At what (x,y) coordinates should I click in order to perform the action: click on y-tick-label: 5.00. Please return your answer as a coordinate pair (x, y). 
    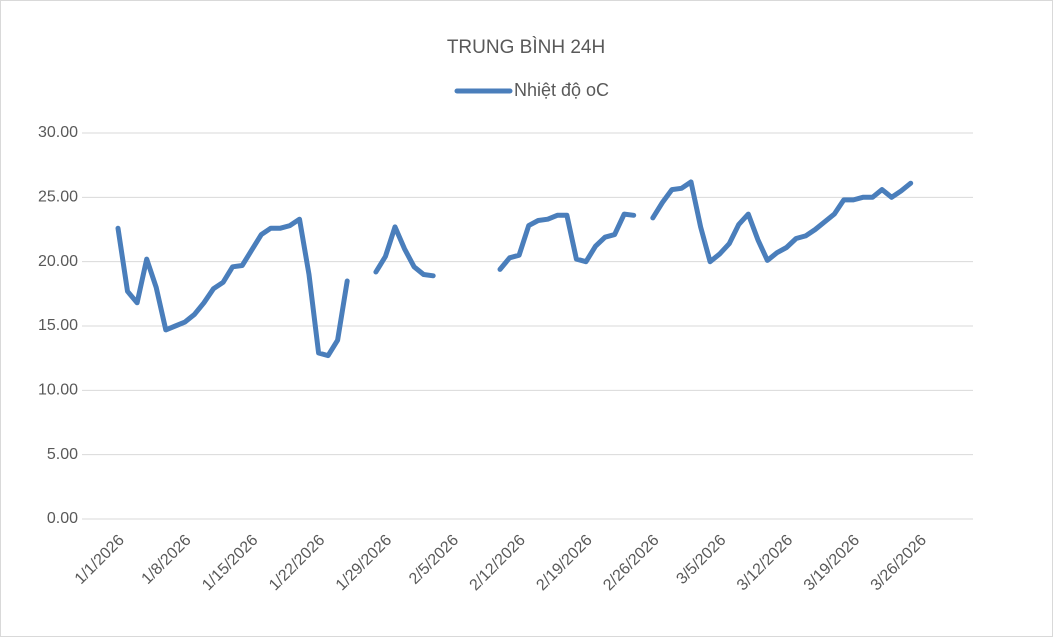
    Looking at the image, I should click on (62, 454).